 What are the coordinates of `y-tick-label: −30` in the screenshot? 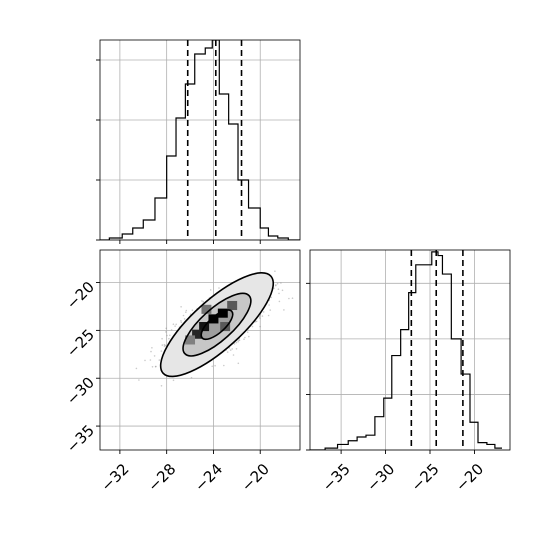 It's located at (80, 391).